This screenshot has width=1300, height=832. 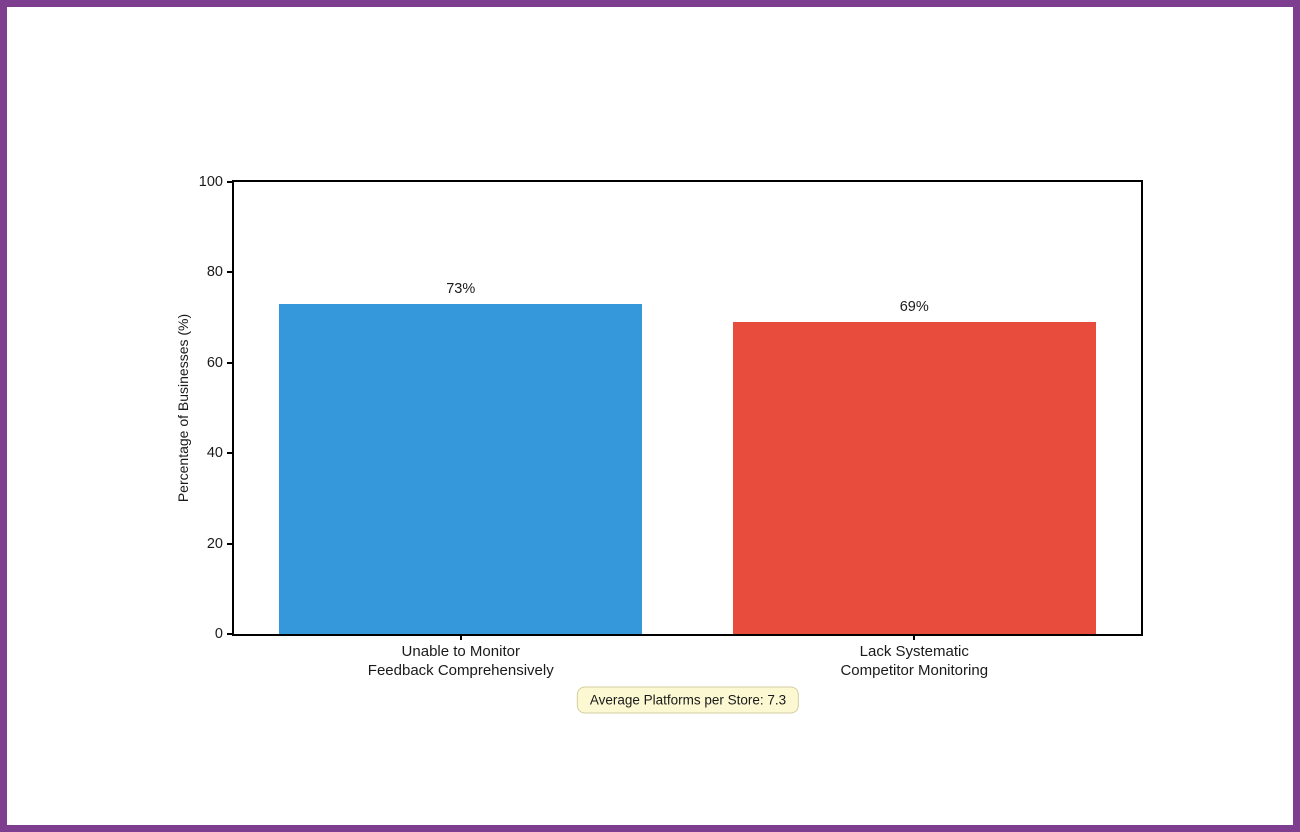 What do you see at coordinates (214, 362) in the screenshot?
I see `y-tick-label: 60` at bounding box center [214, 362].